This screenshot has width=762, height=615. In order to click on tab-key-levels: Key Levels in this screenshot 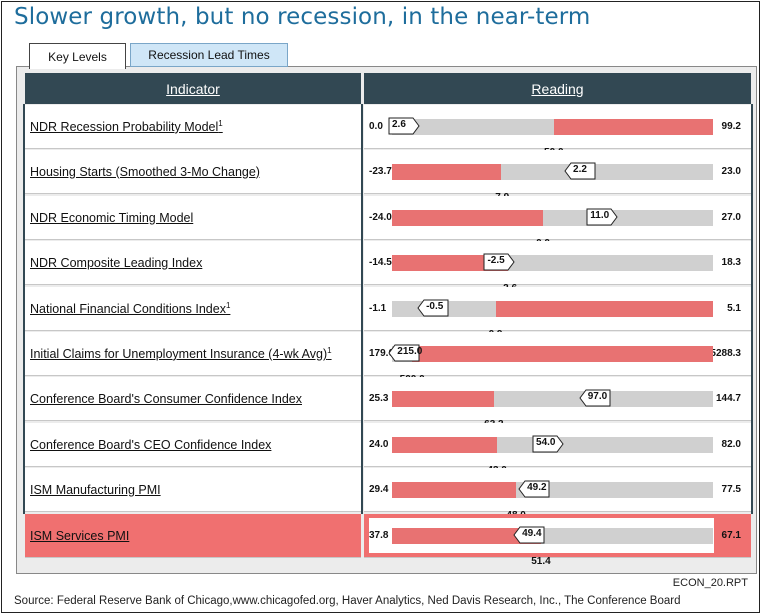, I will do `click(77, 56)`.